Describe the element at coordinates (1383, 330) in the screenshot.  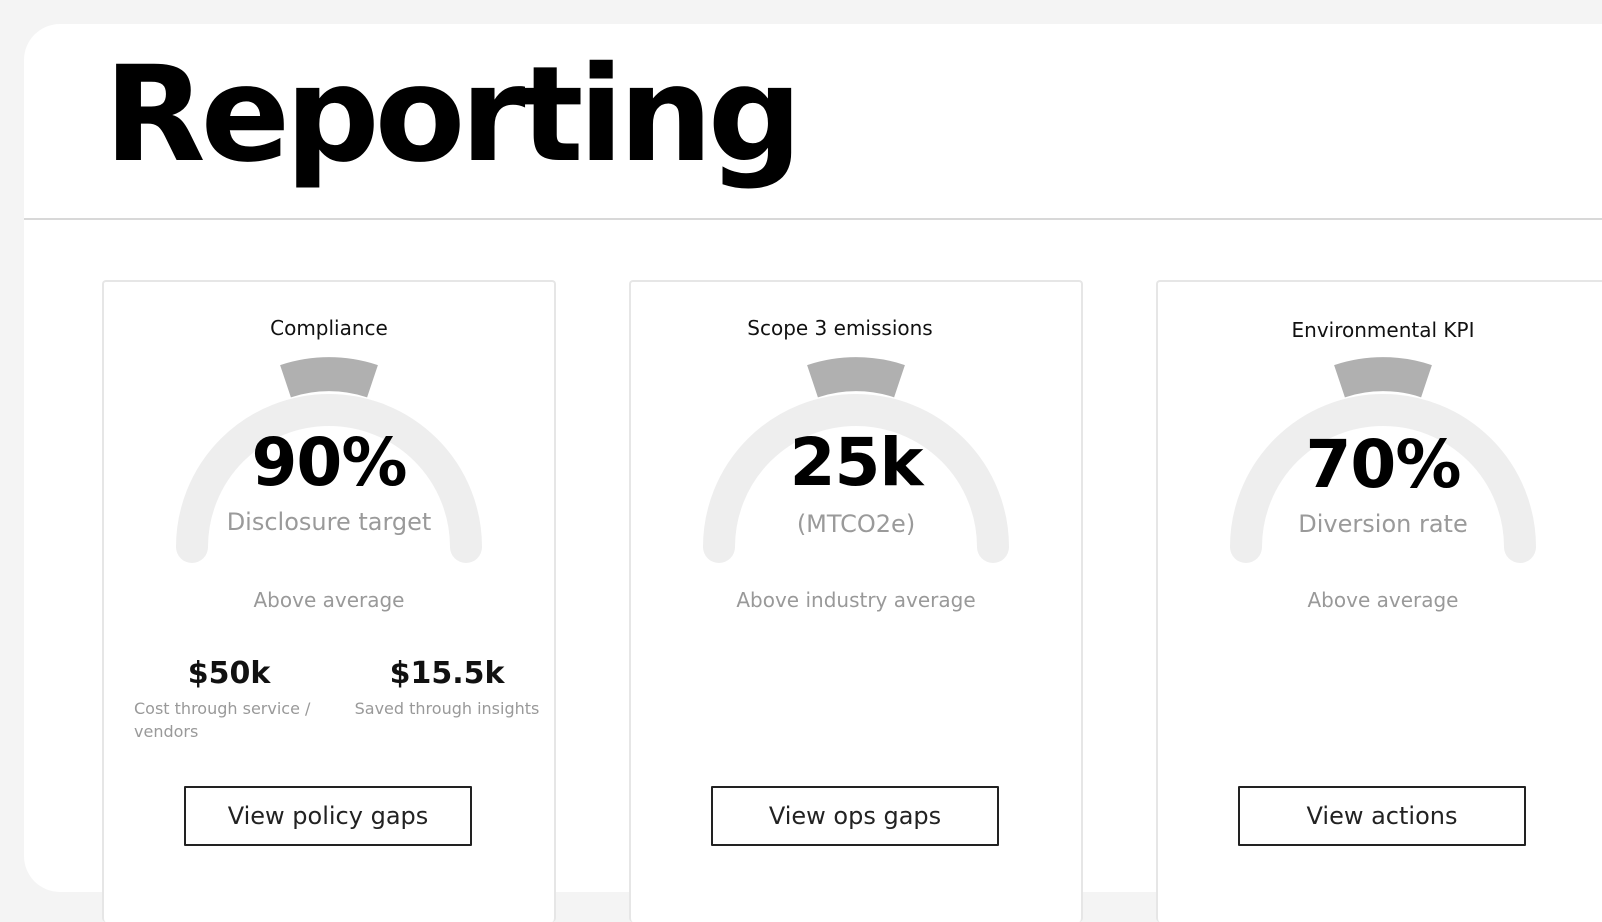
I see `card-title: Environmental KPI` at that location.